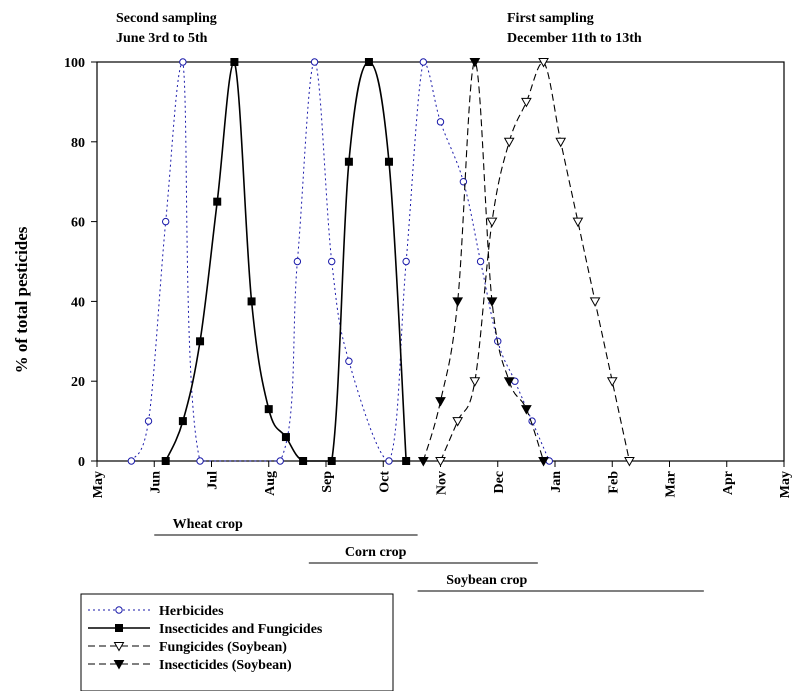 This screenshot has width=795, height=691. I want to click on x-tick-label: Jun, so click(155, 482).